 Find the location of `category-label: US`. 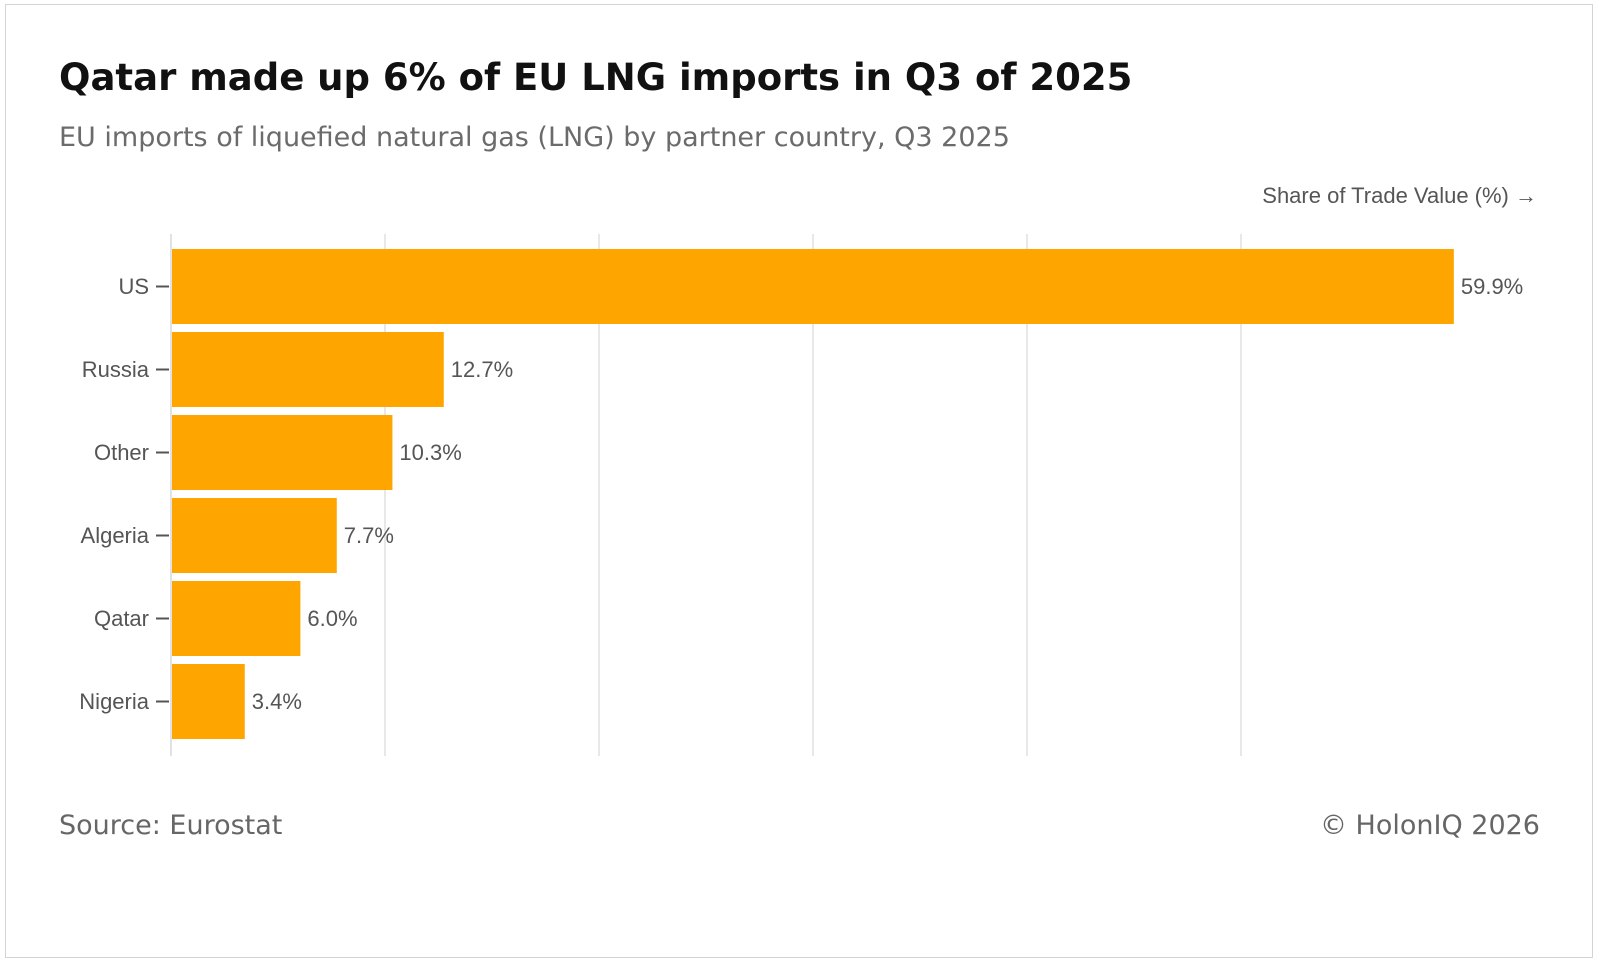

category-label: US is located at coordinates (133, 286).